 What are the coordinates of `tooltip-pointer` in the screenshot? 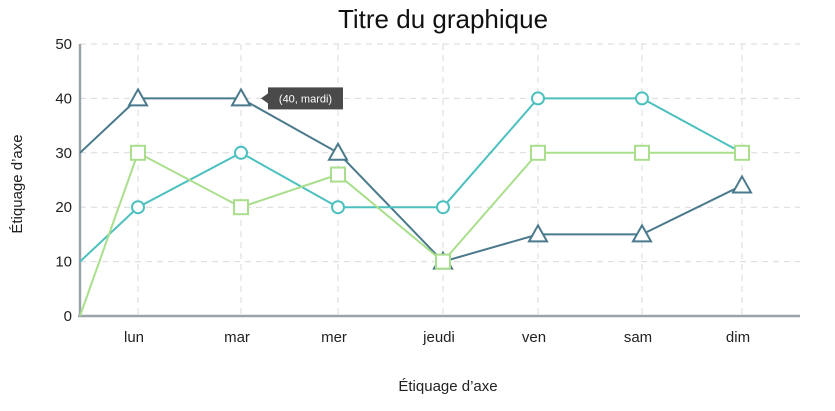 It's located at (264, 98).